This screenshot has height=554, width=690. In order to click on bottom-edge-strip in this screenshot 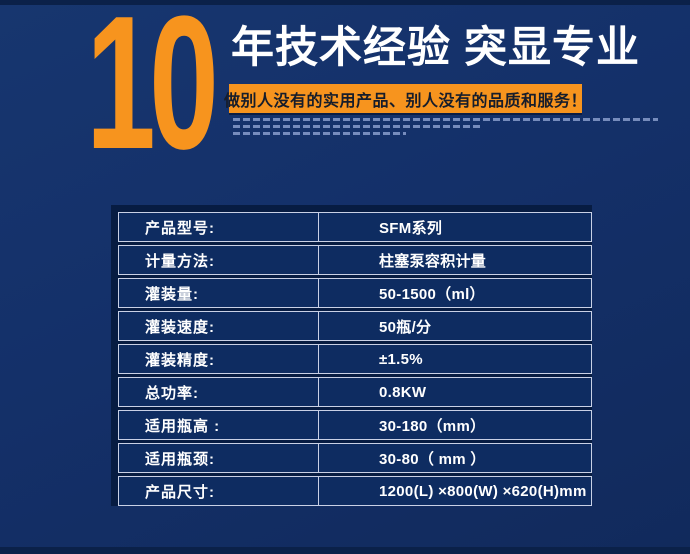, I will do `click(345, 550)`.